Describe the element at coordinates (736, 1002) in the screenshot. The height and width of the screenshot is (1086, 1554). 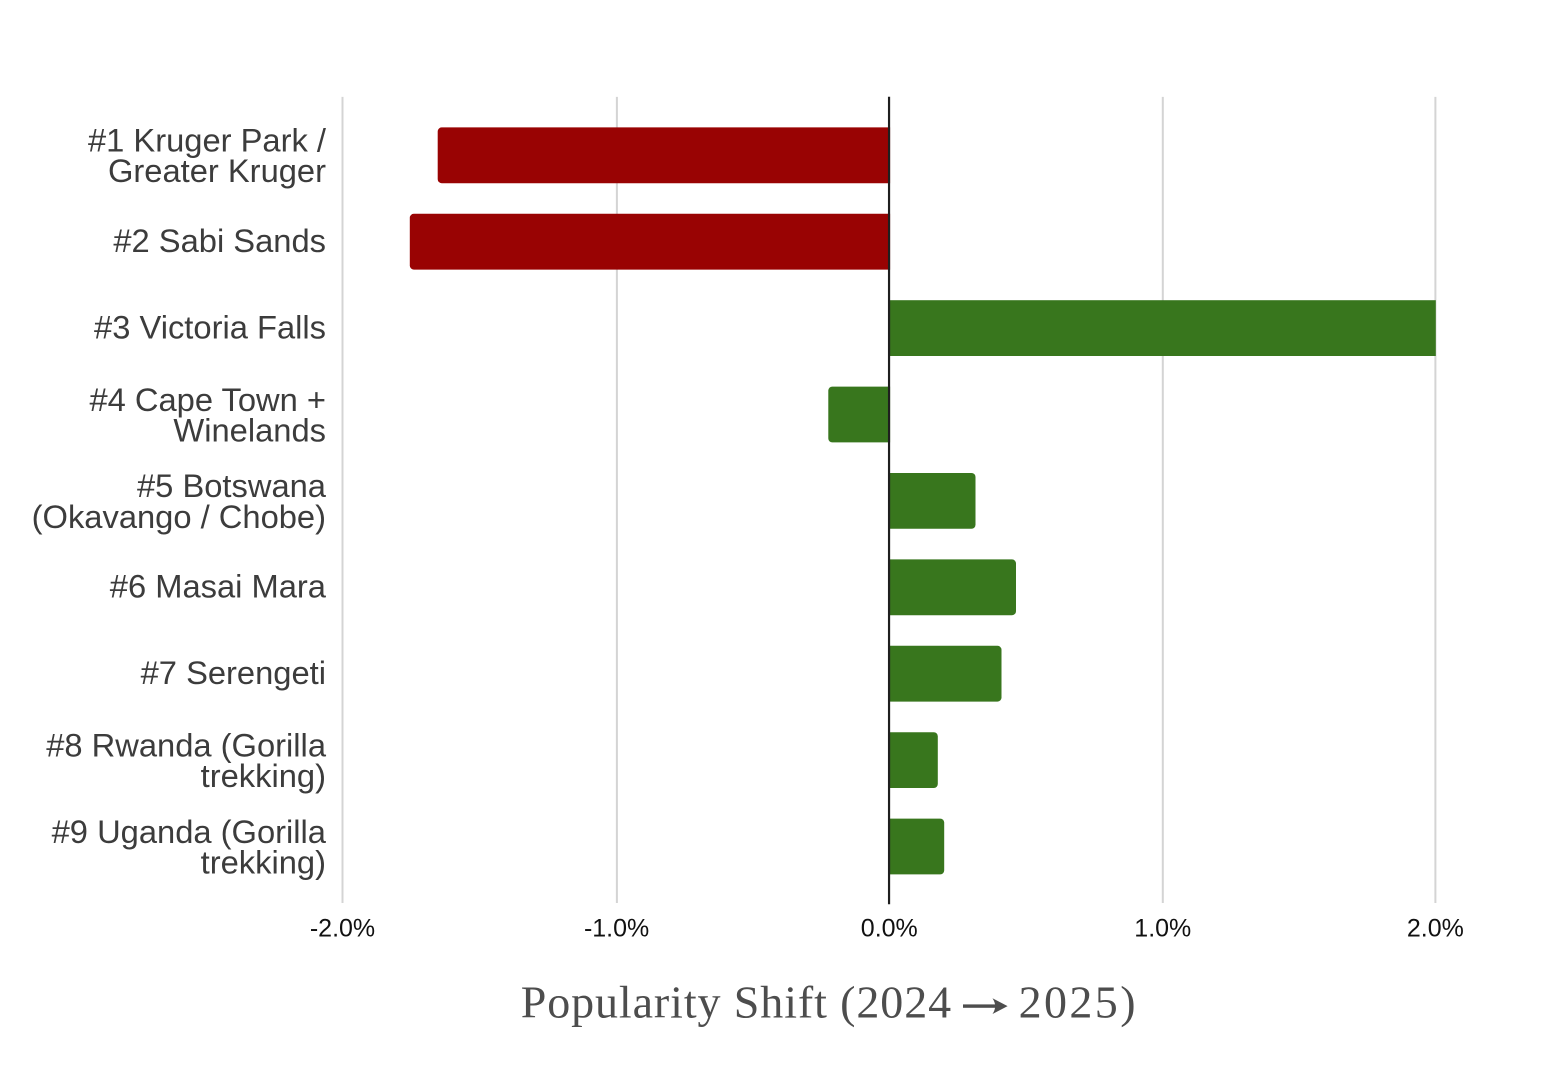
I see `svg-text: Popularity Shift (2024` at that location.